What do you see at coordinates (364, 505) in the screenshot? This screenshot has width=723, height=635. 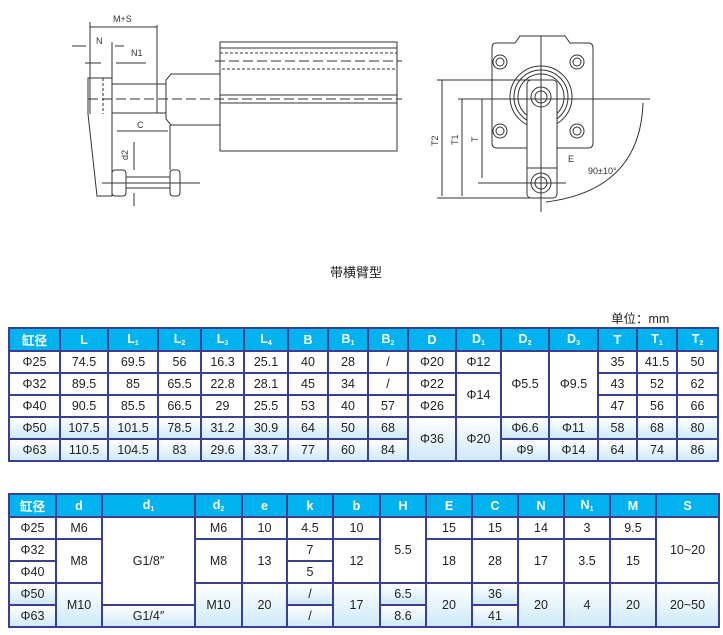 I see `header-row: 缸径 d d1 d2 e k b H E C N N1 M S` at bounding box center [364, 505].